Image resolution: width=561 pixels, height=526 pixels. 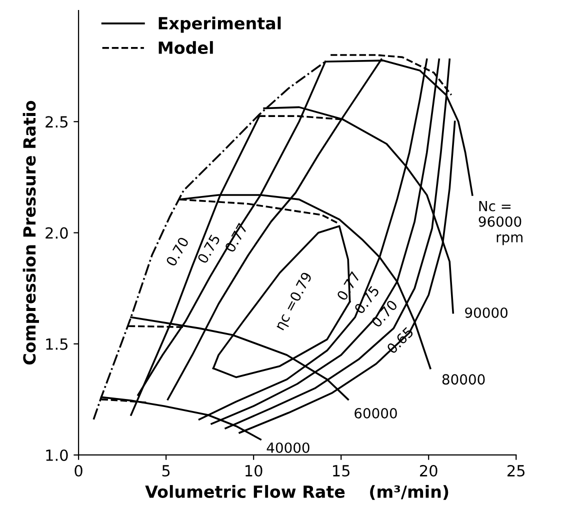 What do you see at coordinates (219, 24) in the screenshot?
I see `legend-label: Experimental` at bounding box center [219, 24].